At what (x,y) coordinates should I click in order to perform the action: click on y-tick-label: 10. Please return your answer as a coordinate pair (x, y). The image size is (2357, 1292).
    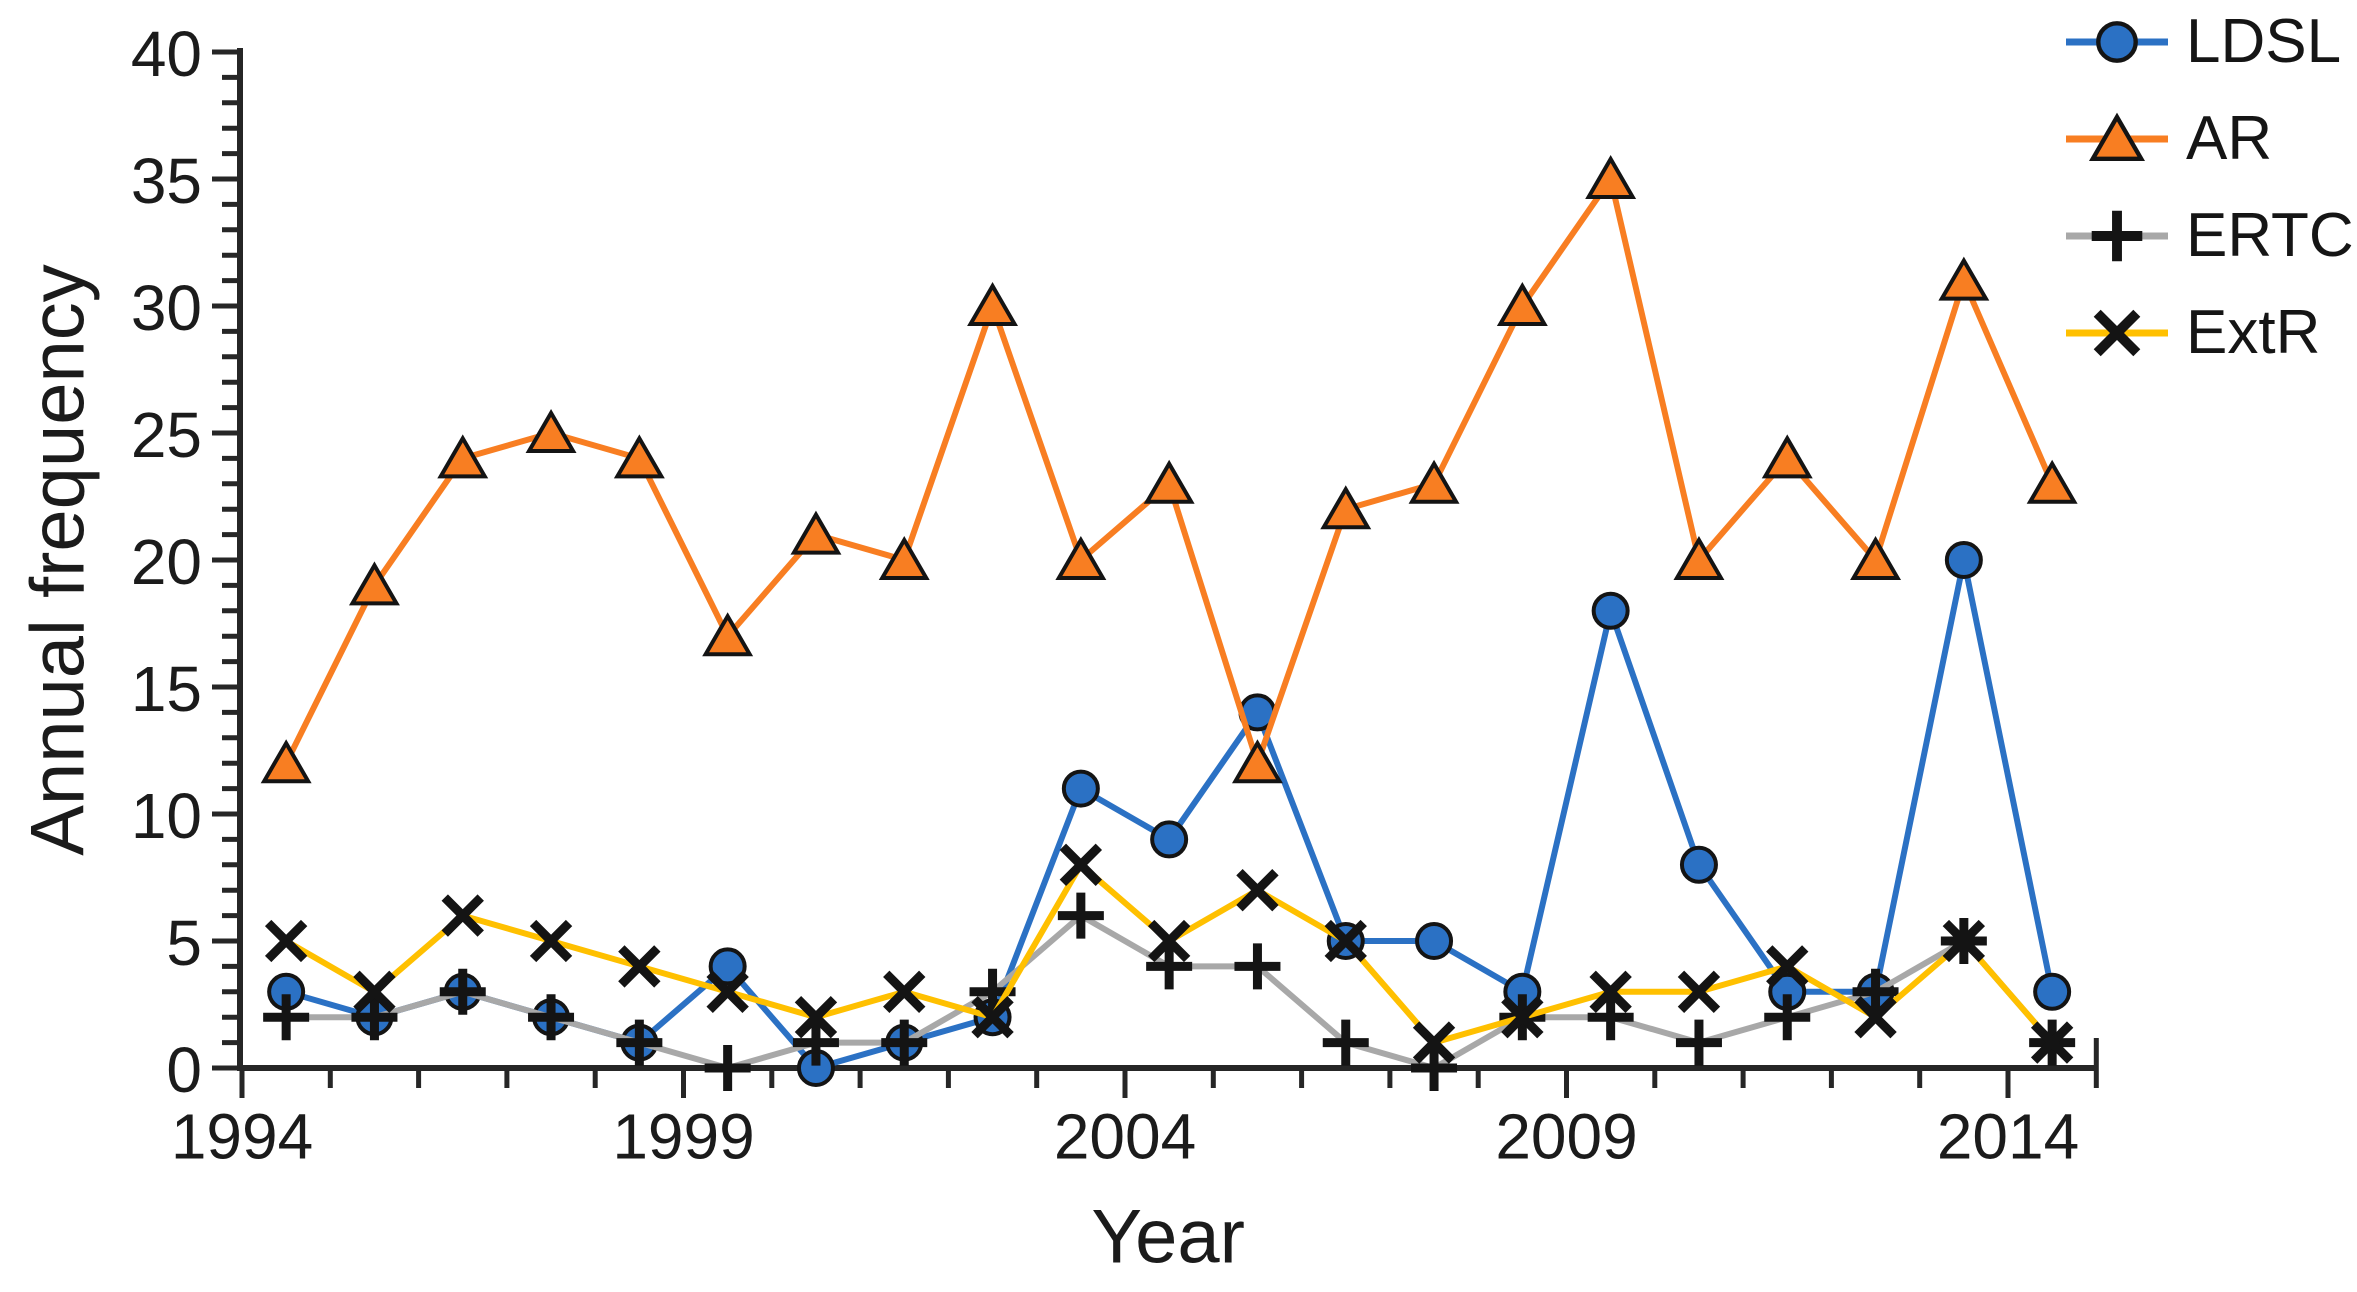
    Looking at the image, I should click on (166, 816).